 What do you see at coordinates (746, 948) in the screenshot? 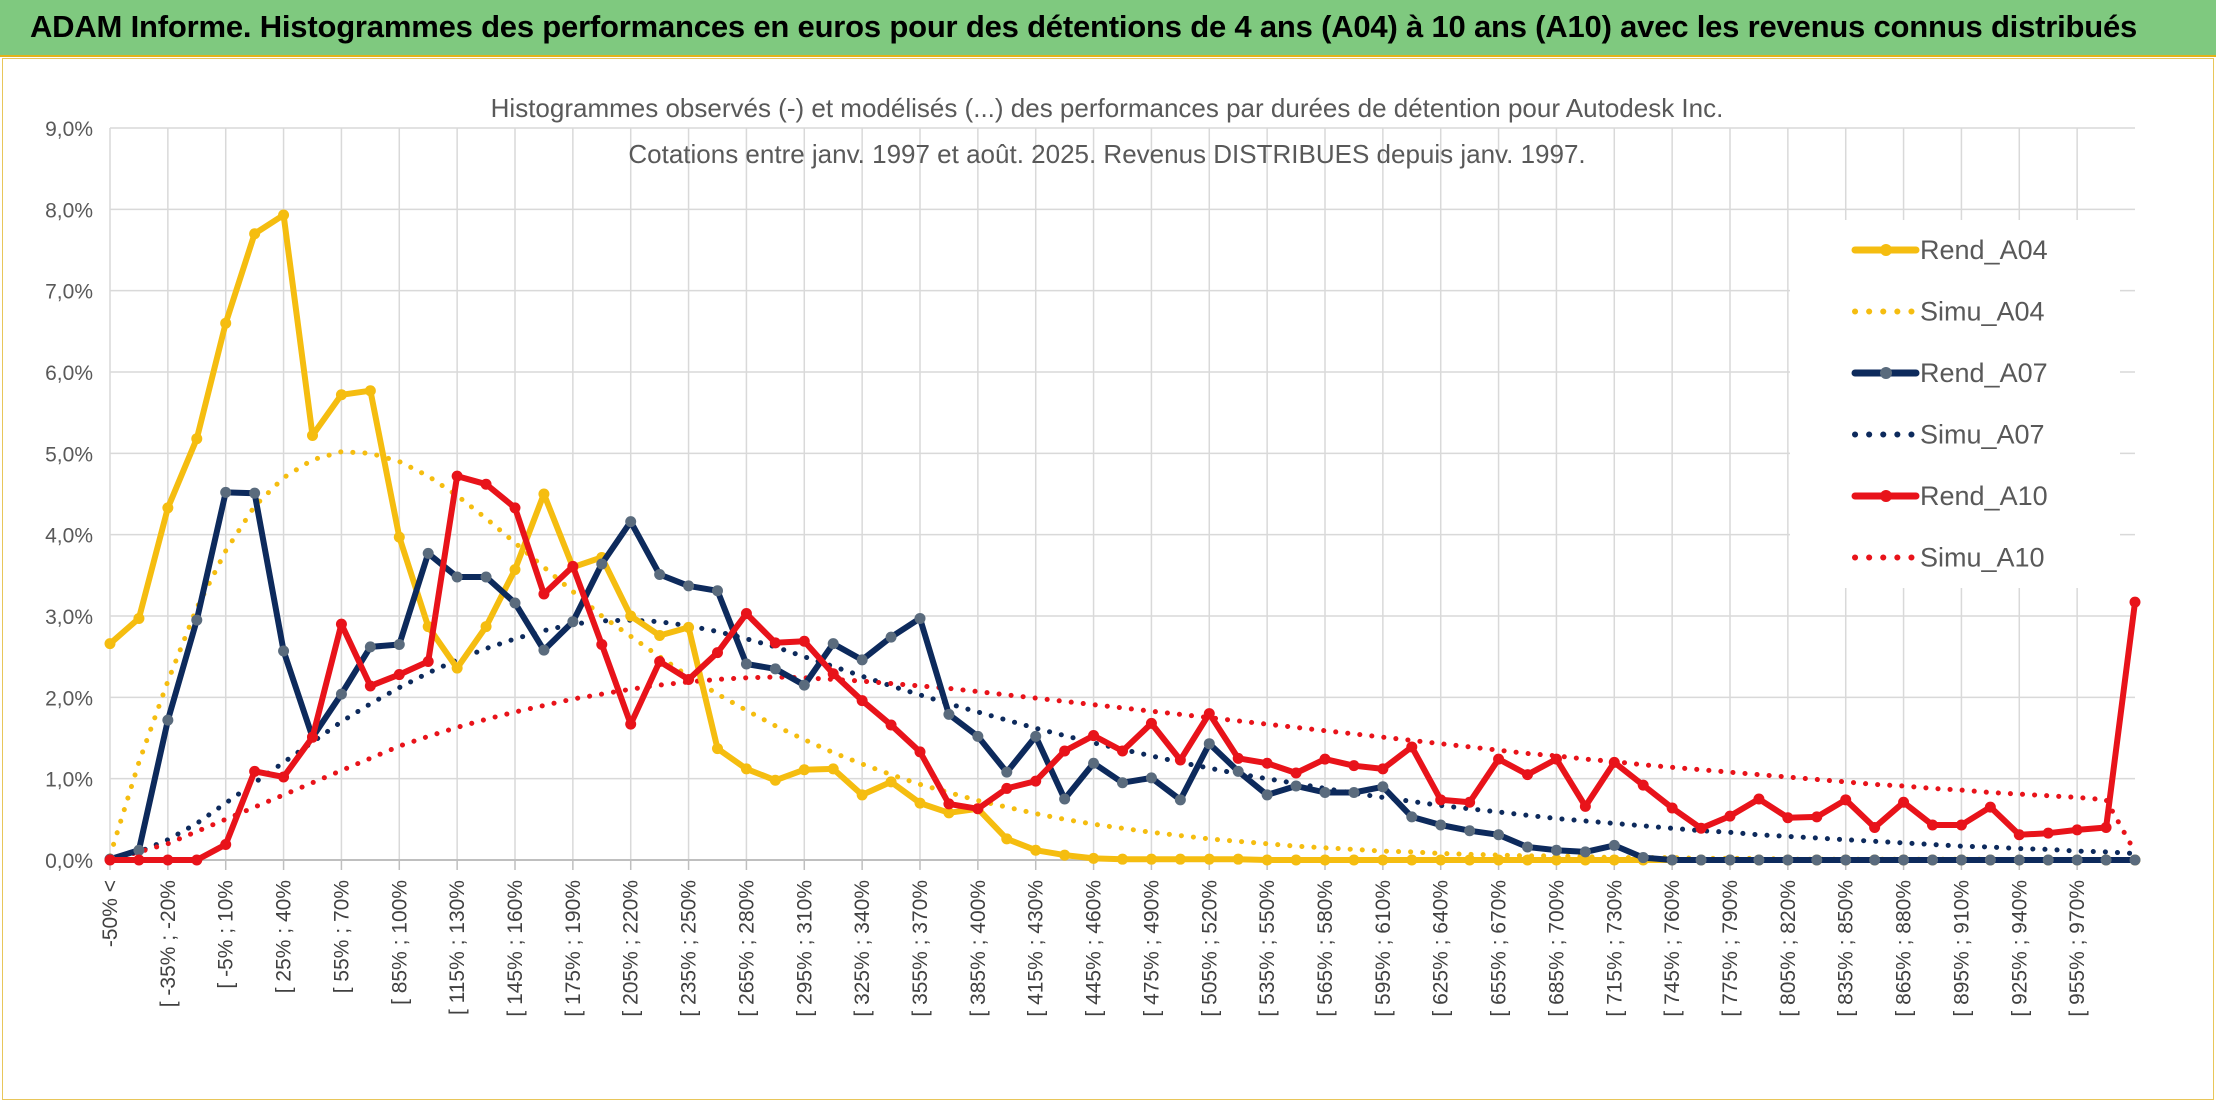
I see `x-tick-label: [ 265% ; 280%` at bounding box center [746, 948].